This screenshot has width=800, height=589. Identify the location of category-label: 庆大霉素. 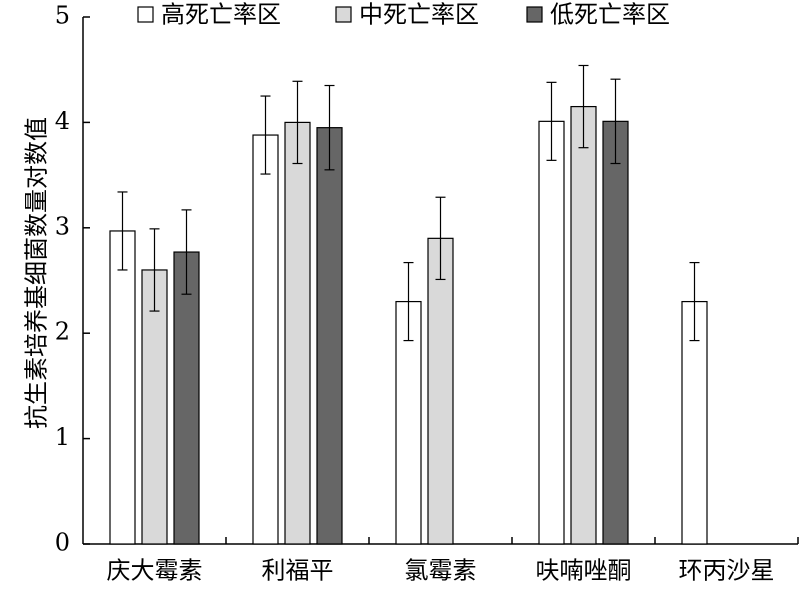
(155, 571).